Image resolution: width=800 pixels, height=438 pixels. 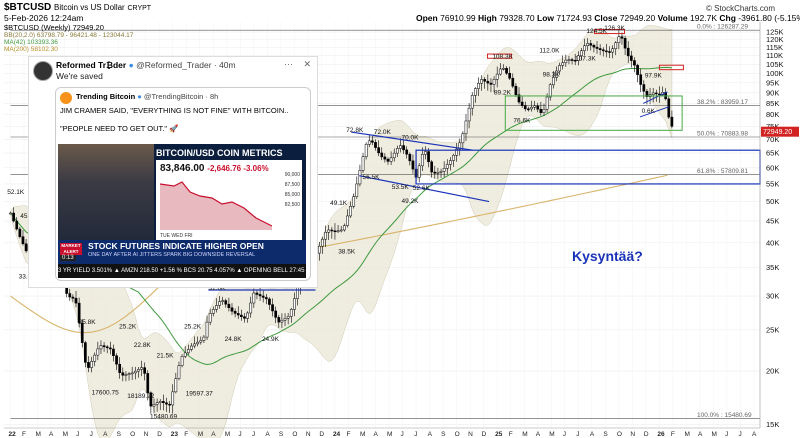 I want to click on y-tick-label: 30K, so click(x=772, y=296).